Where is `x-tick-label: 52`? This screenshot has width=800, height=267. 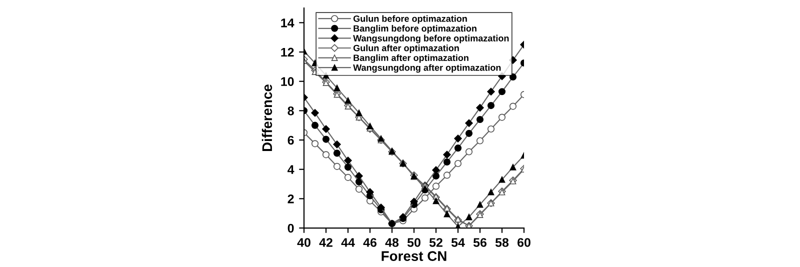
x-tick-label: 52 is located at coordinates (435, 242).